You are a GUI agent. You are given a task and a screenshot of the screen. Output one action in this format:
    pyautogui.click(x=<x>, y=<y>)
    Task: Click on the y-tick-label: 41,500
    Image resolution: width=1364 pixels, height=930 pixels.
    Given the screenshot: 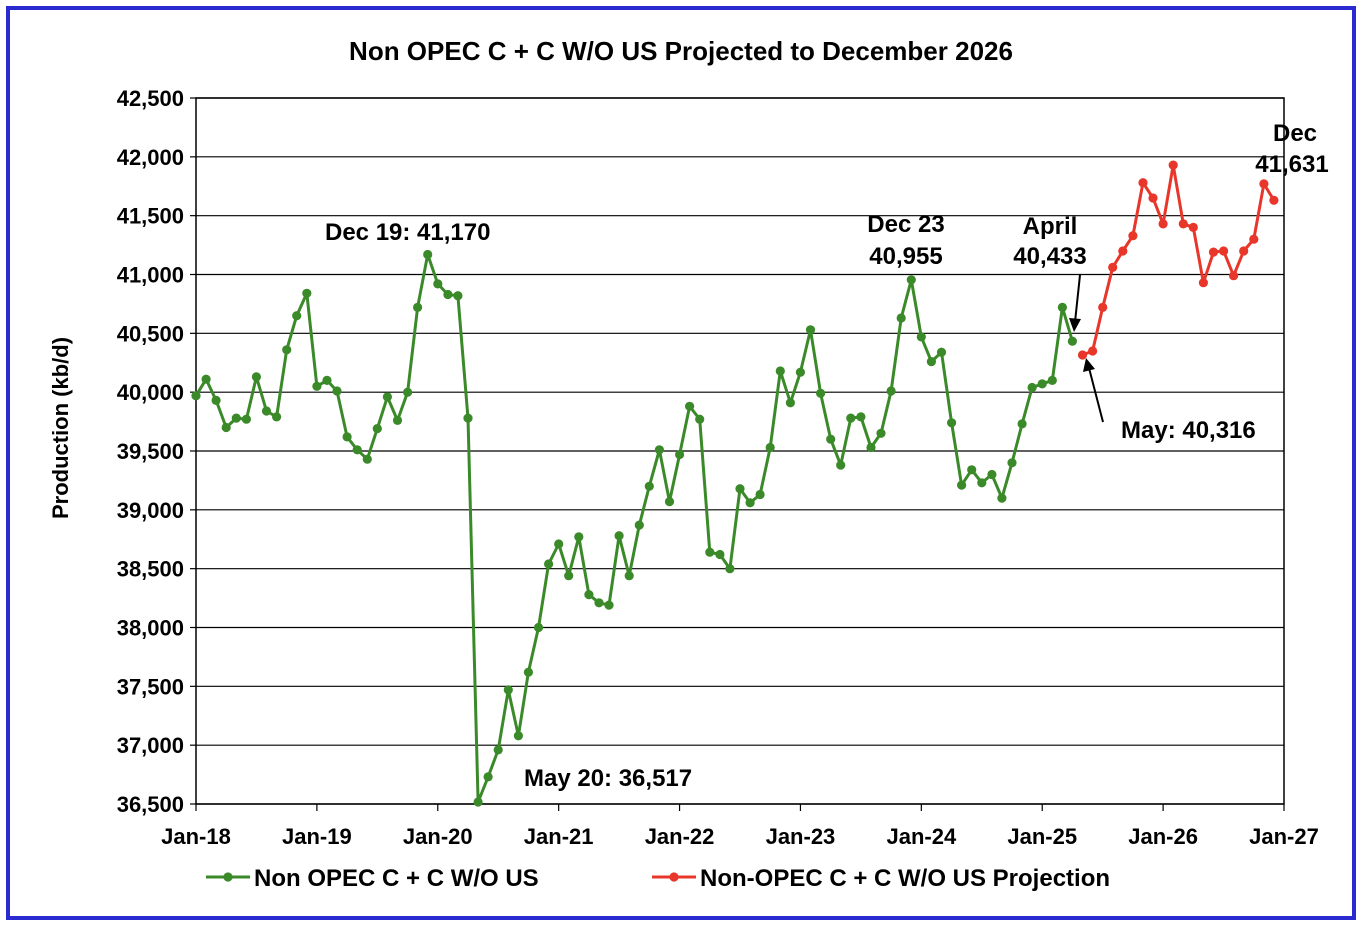 What is the action you would take?
    pyautogui.click(x=150, y=216)
    